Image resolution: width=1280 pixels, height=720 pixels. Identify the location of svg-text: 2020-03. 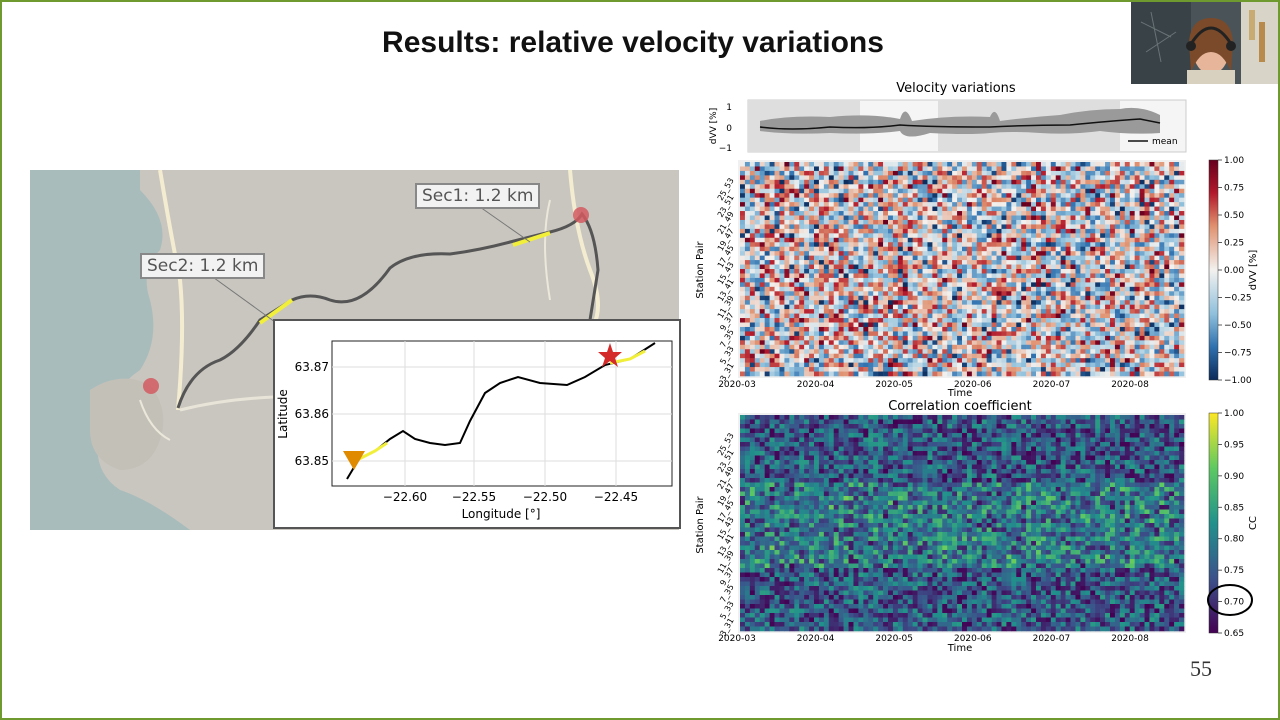
(737, 385).